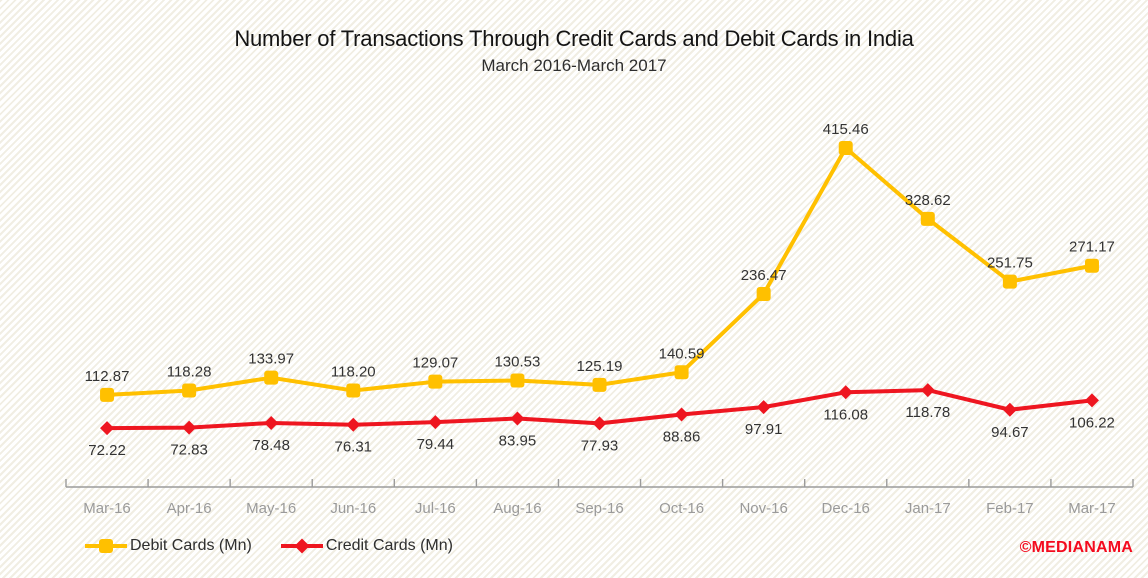 This screenshot has width=1148, height=578. What do you see at coordinates (271, 359) in the screenshot?
I see `debit-value-label: 133.97` at bounding box center [271, 359].